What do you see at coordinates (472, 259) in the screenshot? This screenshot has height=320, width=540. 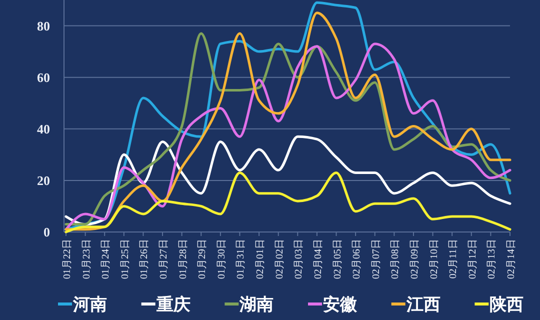 I see `x-tick-label: 02月12日` at bounding box center [472, 259].